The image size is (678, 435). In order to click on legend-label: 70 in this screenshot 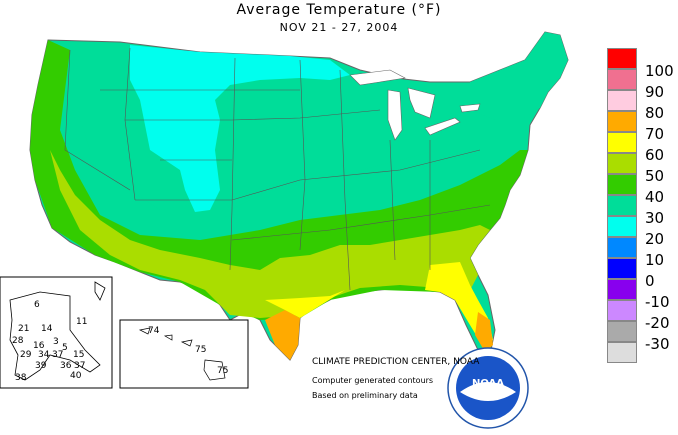, I will do `click(655, 134)`.